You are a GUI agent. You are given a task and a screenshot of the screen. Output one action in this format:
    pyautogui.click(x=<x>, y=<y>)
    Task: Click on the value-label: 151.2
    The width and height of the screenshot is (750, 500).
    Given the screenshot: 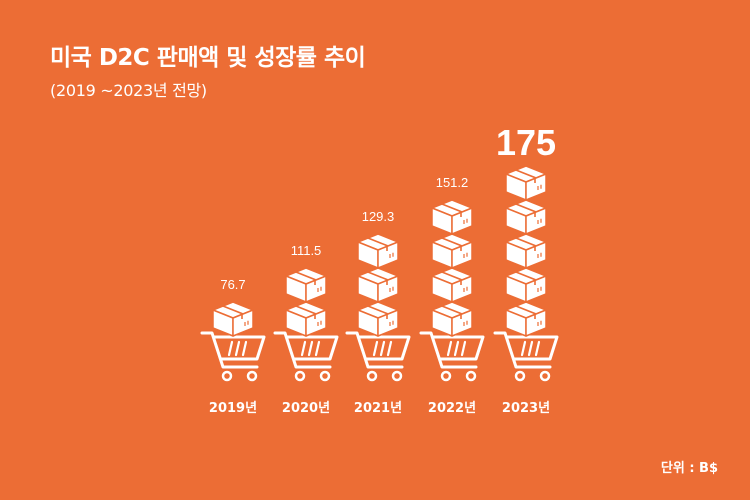 What is the action you would take?
    pyautogui.click(x=452, y=182)
    